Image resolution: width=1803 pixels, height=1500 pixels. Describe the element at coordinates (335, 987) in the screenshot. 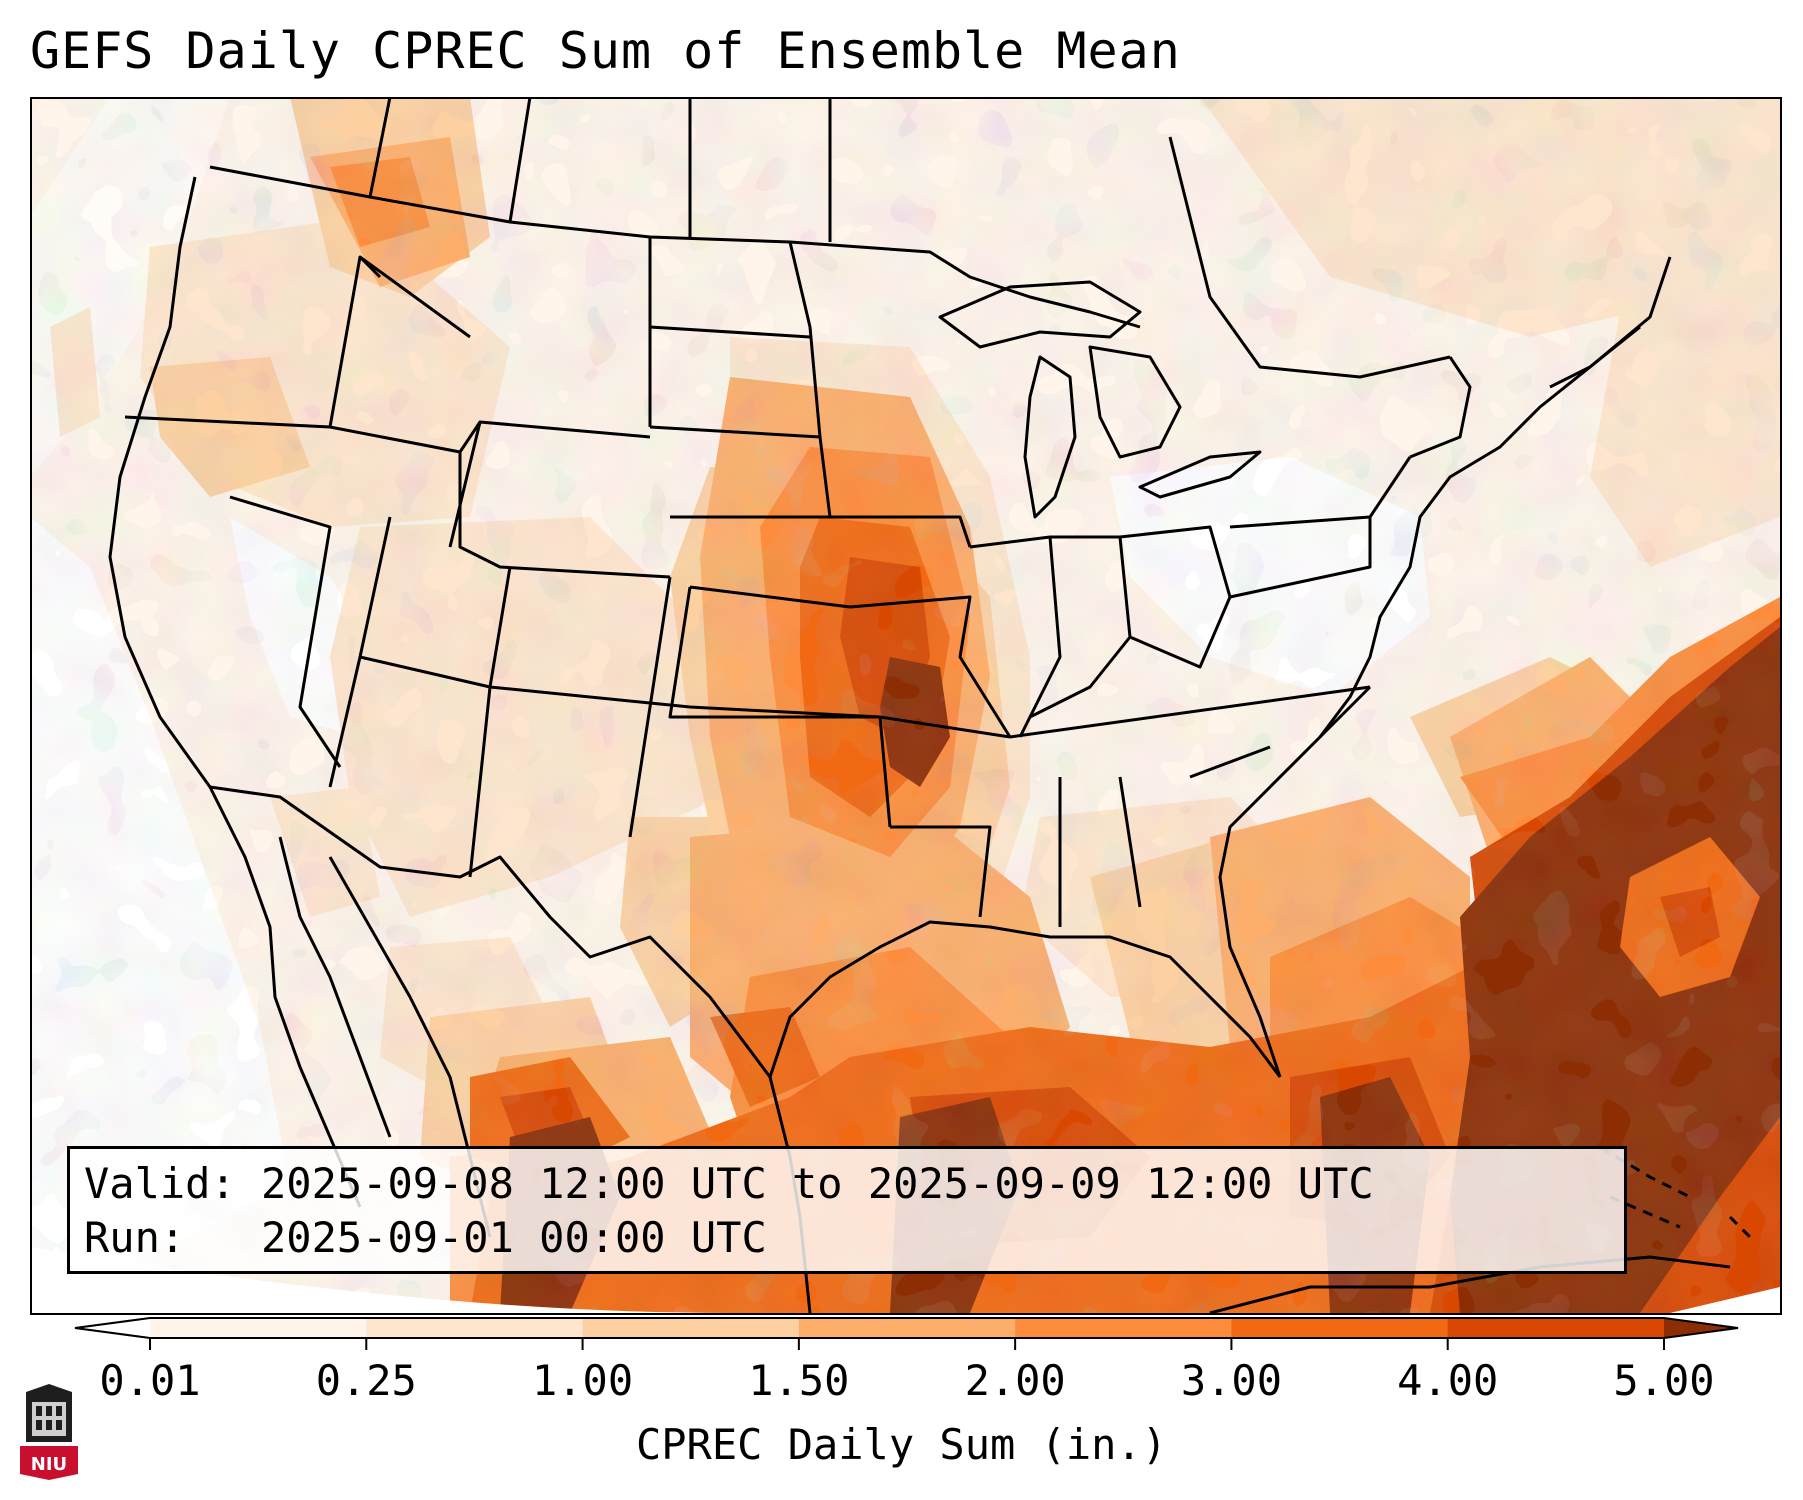

I see `baja-coast` at that location.